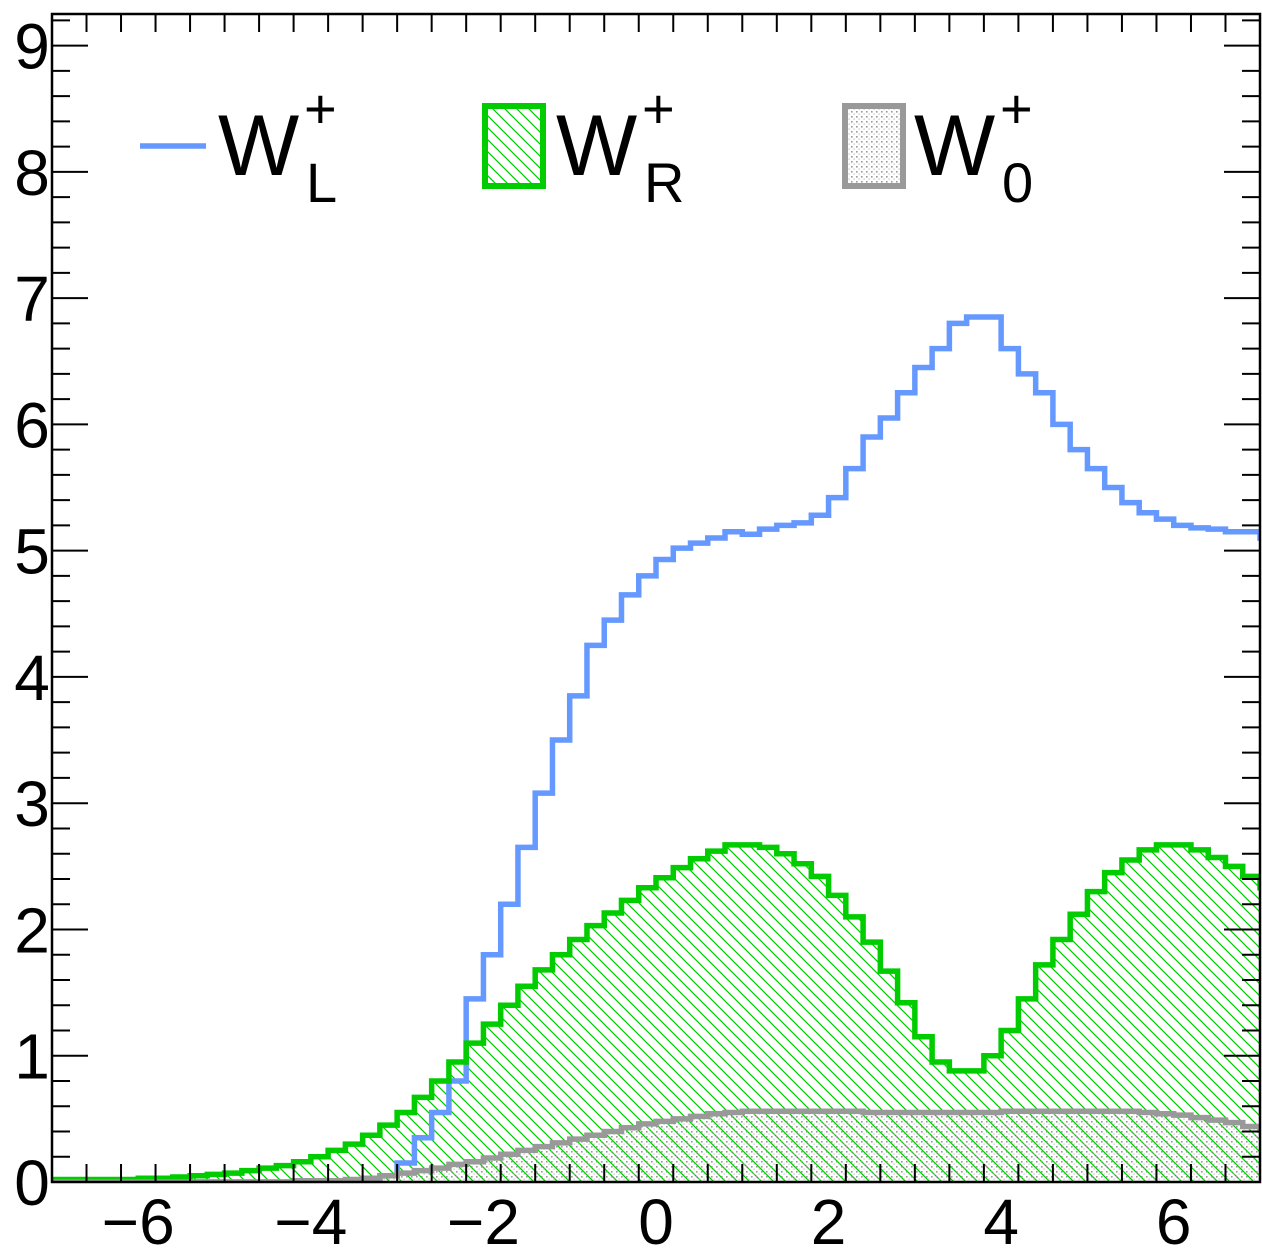 The image size is (1262, 1248). Describe the element at coordinates (874, 146) in the screenshot. I see `legend-swatch-dotted` at that location.